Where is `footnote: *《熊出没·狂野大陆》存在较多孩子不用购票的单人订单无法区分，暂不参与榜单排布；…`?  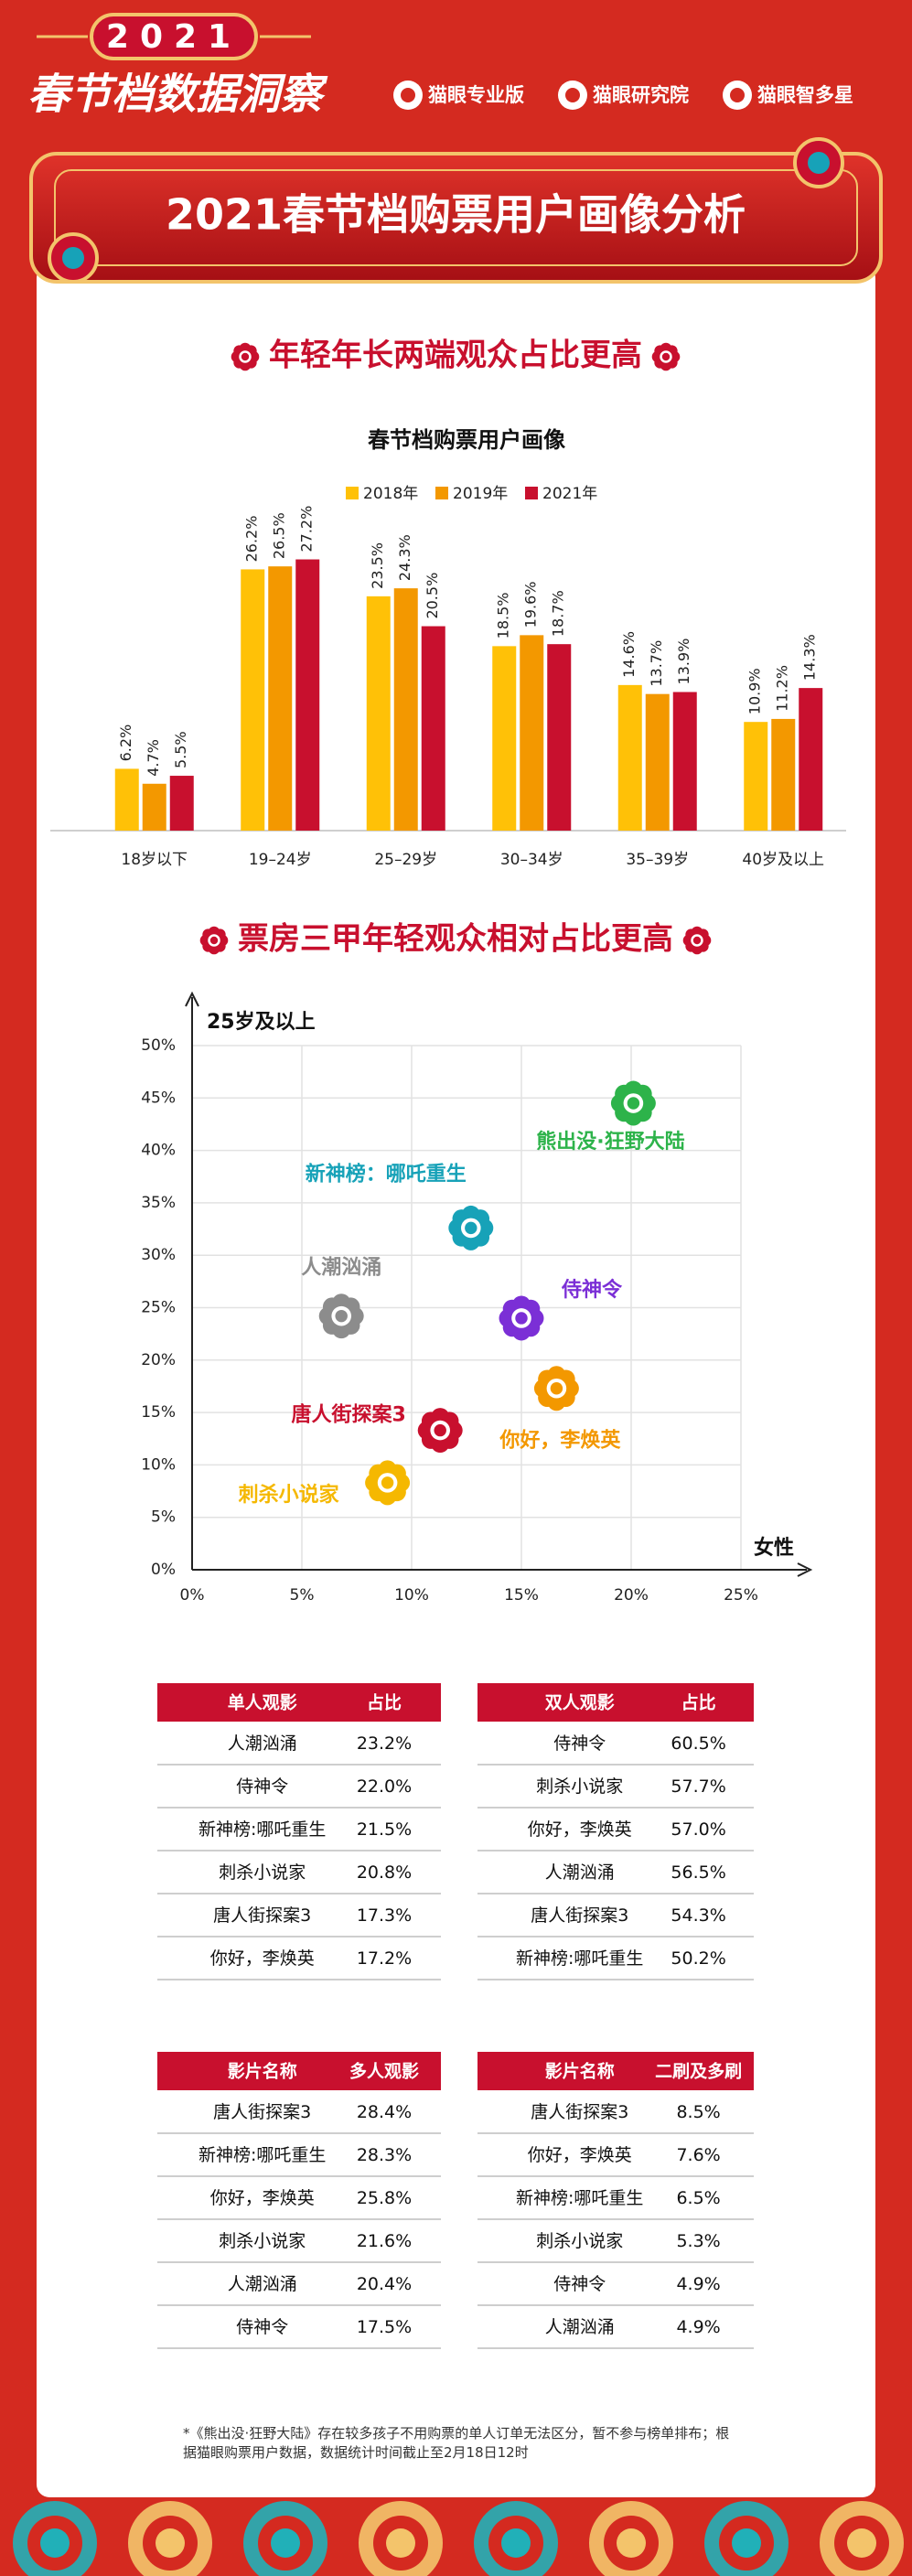
footnote: *《熊出没·狂野大陆》存在较多孩子不用购票的单人订单无法区分，暂不参与榜单排布；… is located at coordinates (456, 2443).